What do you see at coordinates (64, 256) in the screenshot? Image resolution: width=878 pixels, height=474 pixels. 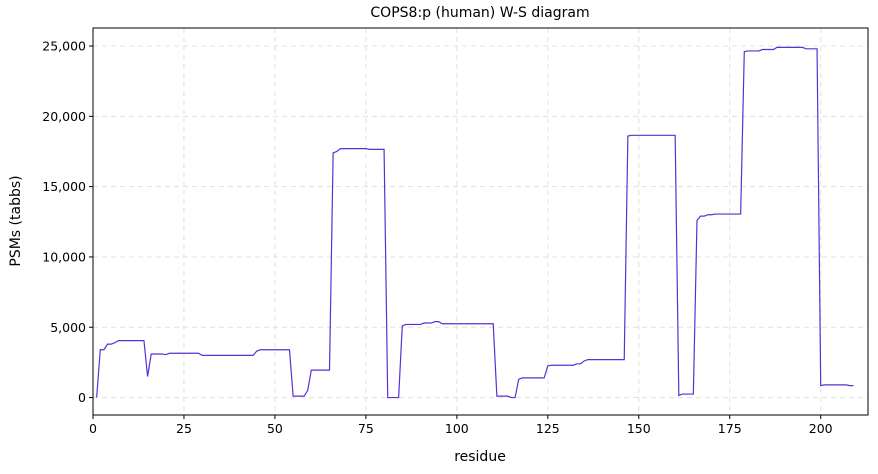 I see `y-tick-label: 10,000` at bounding box center [64, 256].